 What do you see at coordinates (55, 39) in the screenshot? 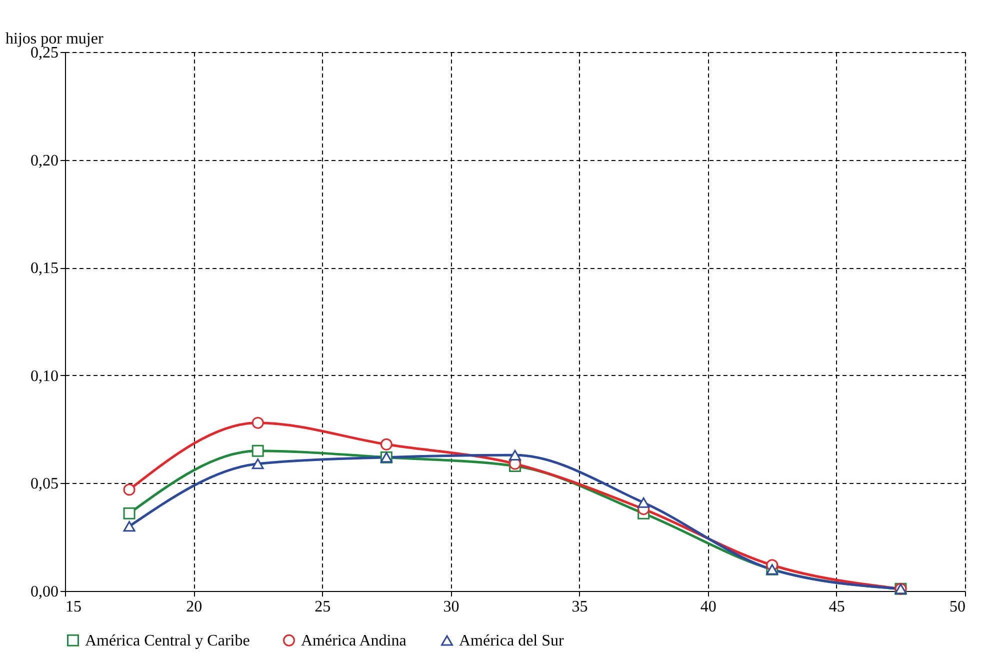
I see `y-axis-title: hijos por mujer` at bounding box center [55, 39].